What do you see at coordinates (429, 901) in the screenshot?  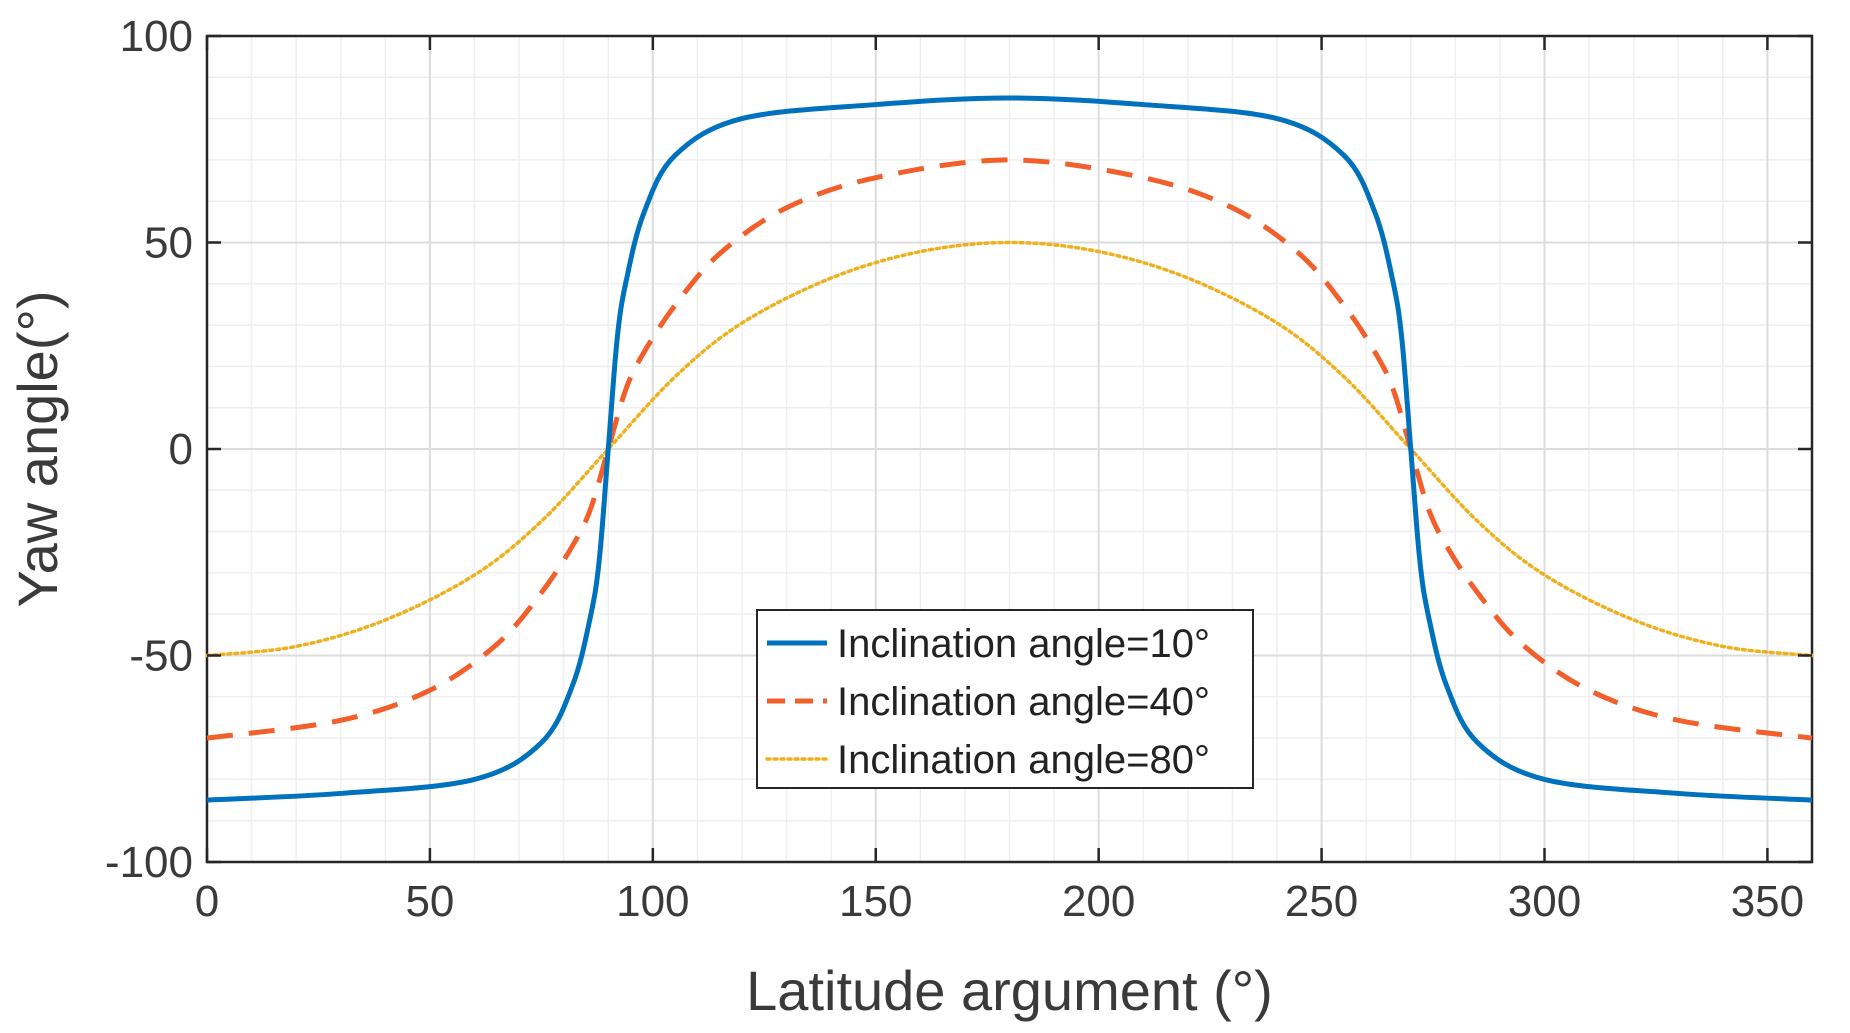 I see `x-tick-label: 50` at bounding box center [429, 901].